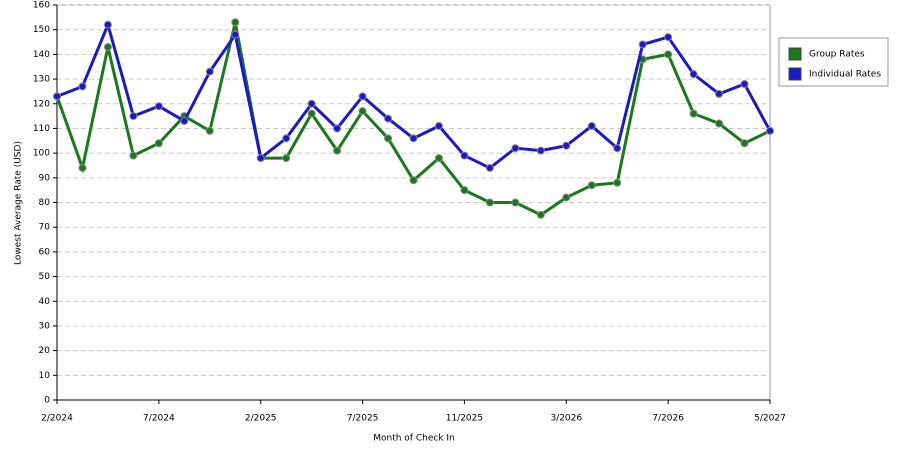  What do you see at coordinates (566, 419) in the screenshot?
I see `x-tick-label: 3/2026` at bounding box center [566, 419].